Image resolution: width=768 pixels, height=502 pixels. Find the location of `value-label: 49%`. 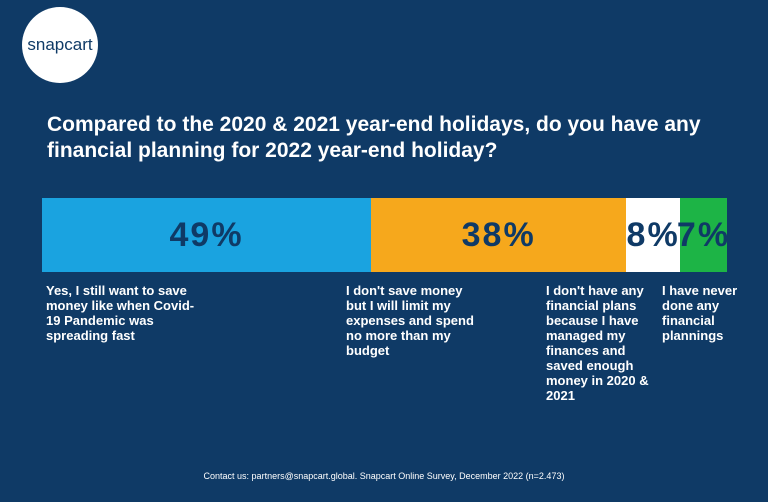

value-label: 49% is located at coordinates (206, 234).